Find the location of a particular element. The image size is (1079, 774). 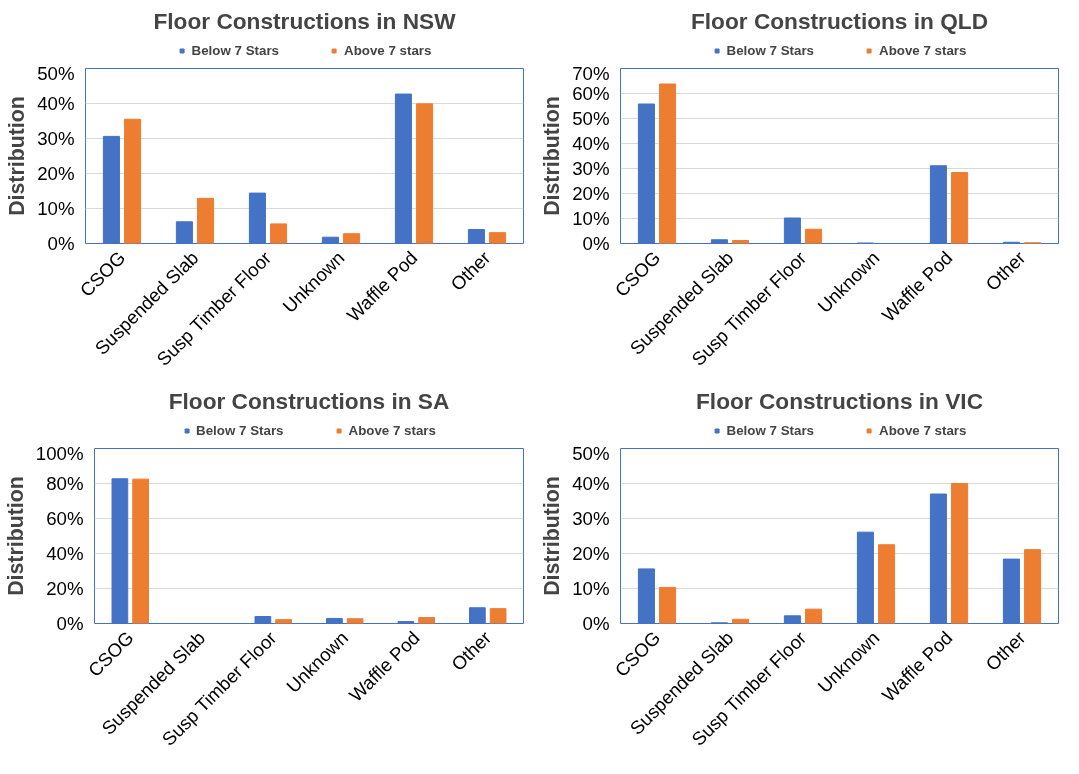

y-tick-label: 100% is located at coordinates (59, 453).